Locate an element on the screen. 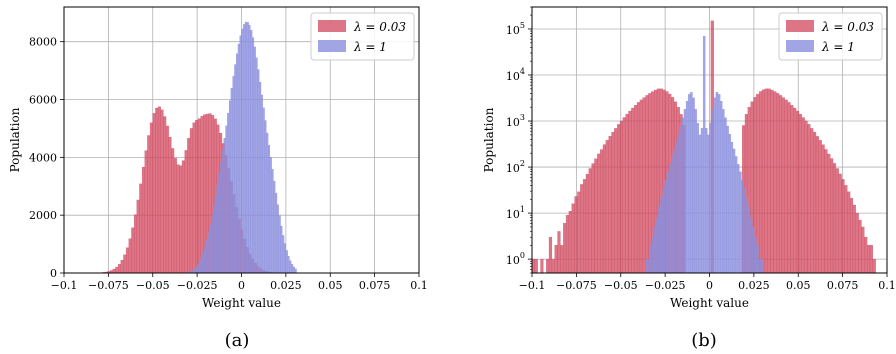  xtick-label-3: −0.025 is located at coordinates (665, 285).